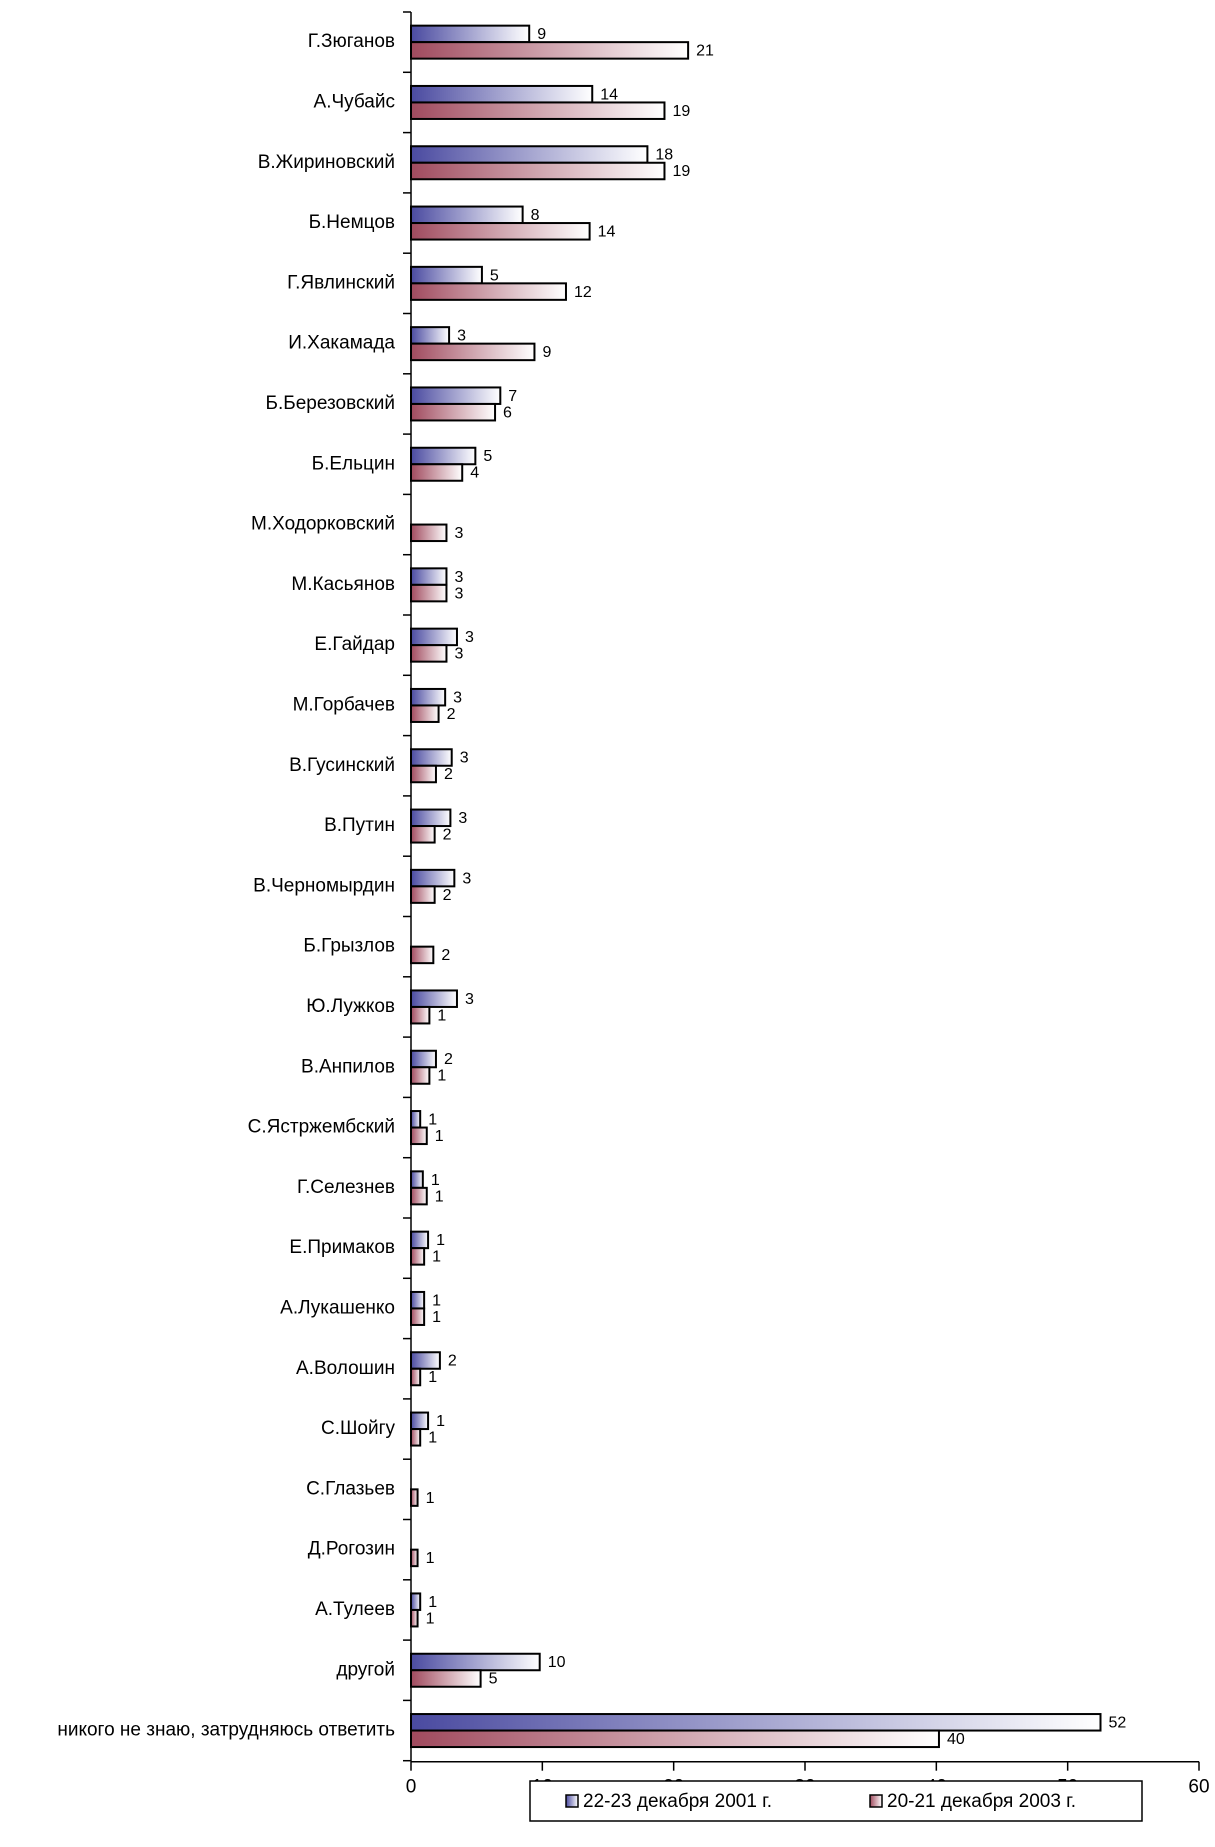 This screenshot has width=1215, height=1847. Describe the element at coordinates (346, 1187) in the screenshot. I see `category-label: Г.Селезнев` at that location.